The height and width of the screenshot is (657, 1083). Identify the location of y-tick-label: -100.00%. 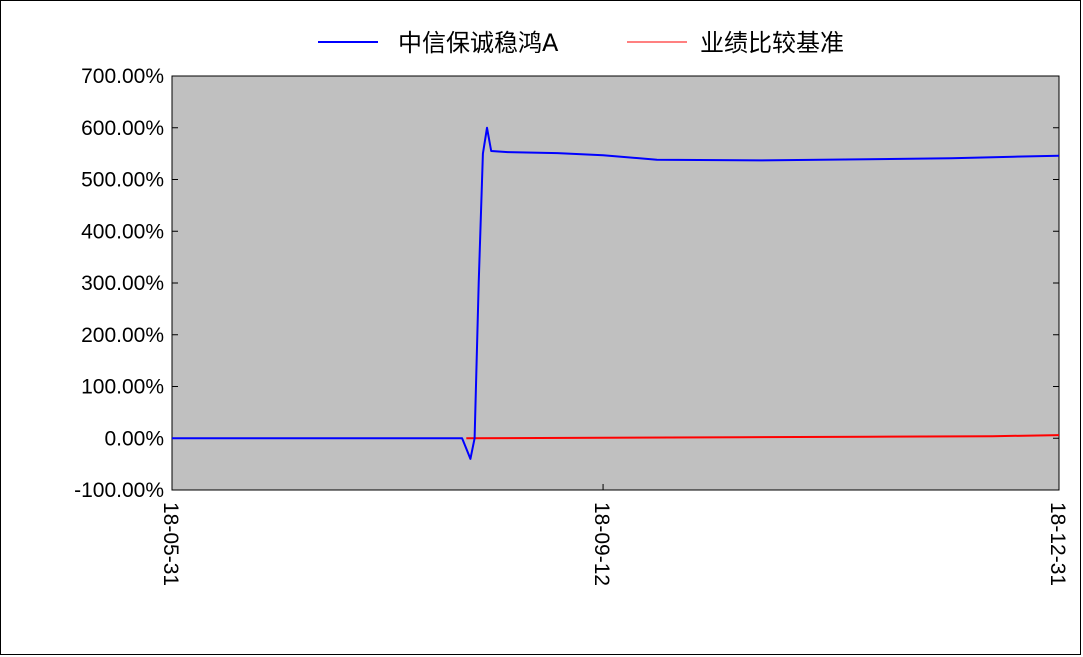
(119, 490).